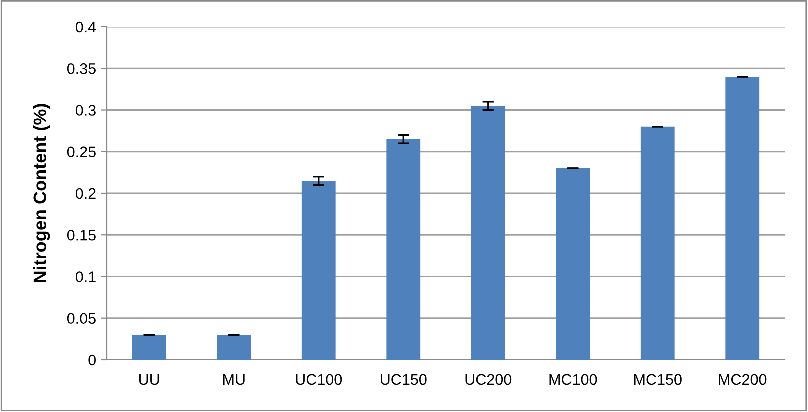 This screenshot has height=412, width=808. What do you see at coordinates (41, 193) in the screenshot?
I see `y-axis-title: Nitrogen Content (%)` at bounding box center [41, 193].